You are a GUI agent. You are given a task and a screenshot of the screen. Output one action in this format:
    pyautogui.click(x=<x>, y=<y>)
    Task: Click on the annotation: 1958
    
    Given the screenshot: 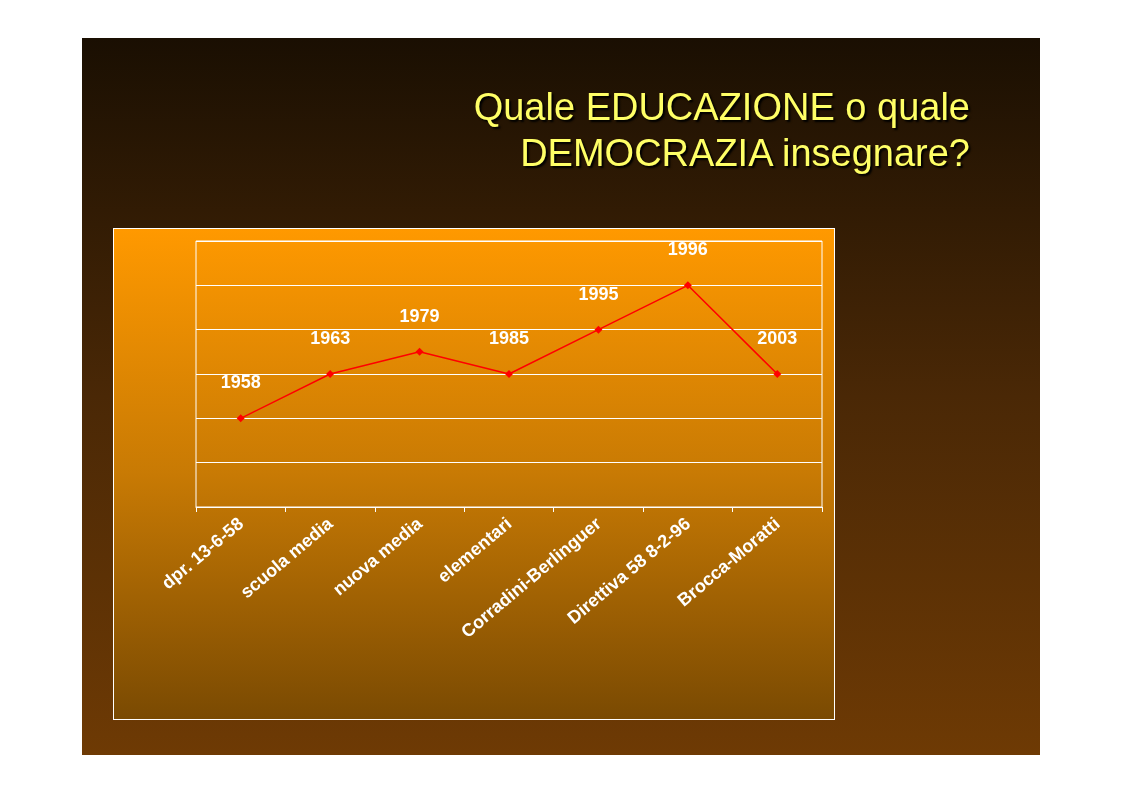 What is the action you would take?
    pyautogui.click(x=240, y=382)
    